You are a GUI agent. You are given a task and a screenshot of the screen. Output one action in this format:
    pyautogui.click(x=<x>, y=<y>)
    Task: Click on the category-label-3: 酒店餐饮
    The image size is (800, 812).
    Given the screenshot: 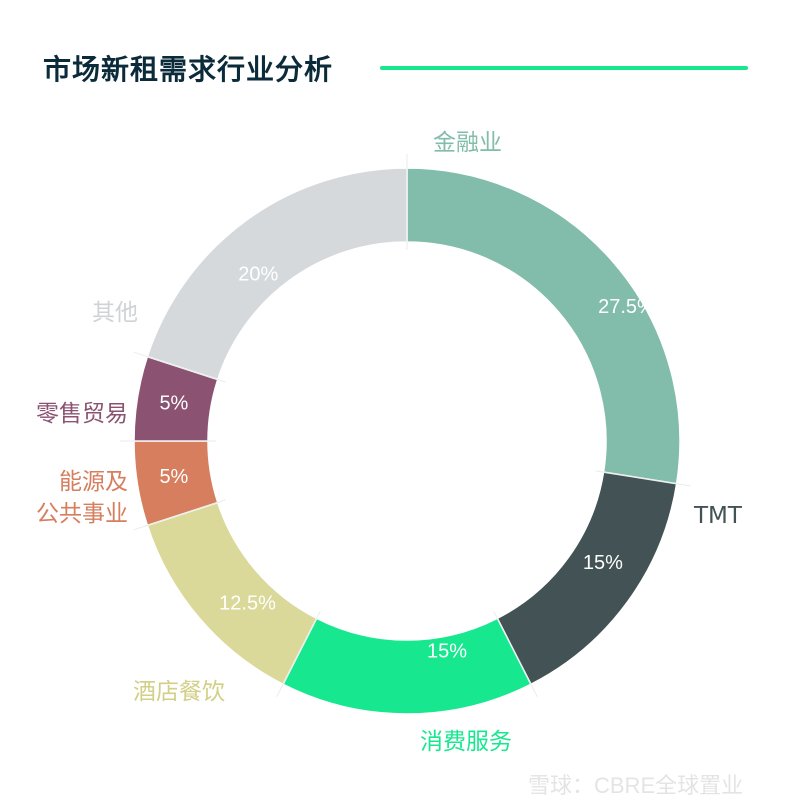 What is the action you would take?
    pyautogui.click(x=179, y=692)
    